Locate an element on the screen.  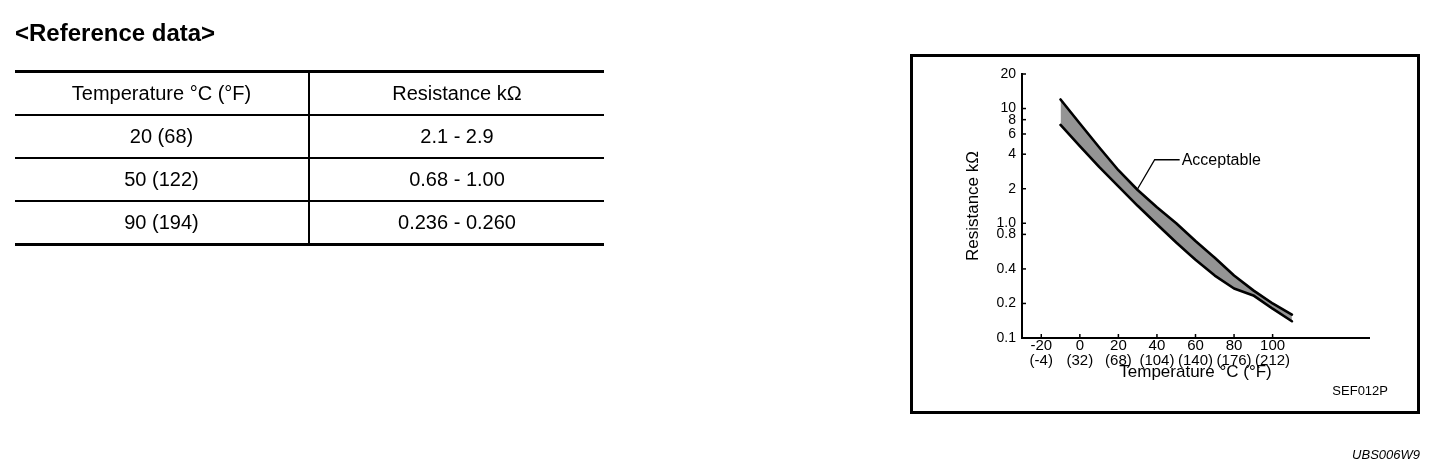
x-tick-label: 60 is located at coordinates (1195, 344).